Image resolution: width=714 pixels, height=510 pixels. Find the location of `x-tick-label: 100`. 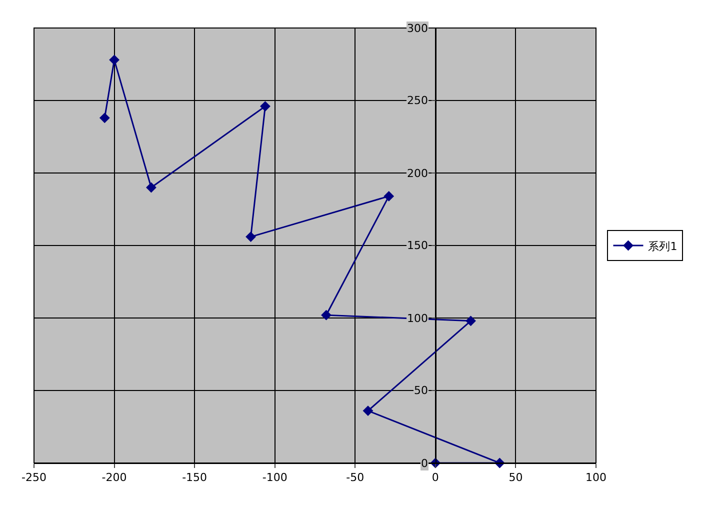

x-tick-label: 100 is located at coordinates (596, 477).